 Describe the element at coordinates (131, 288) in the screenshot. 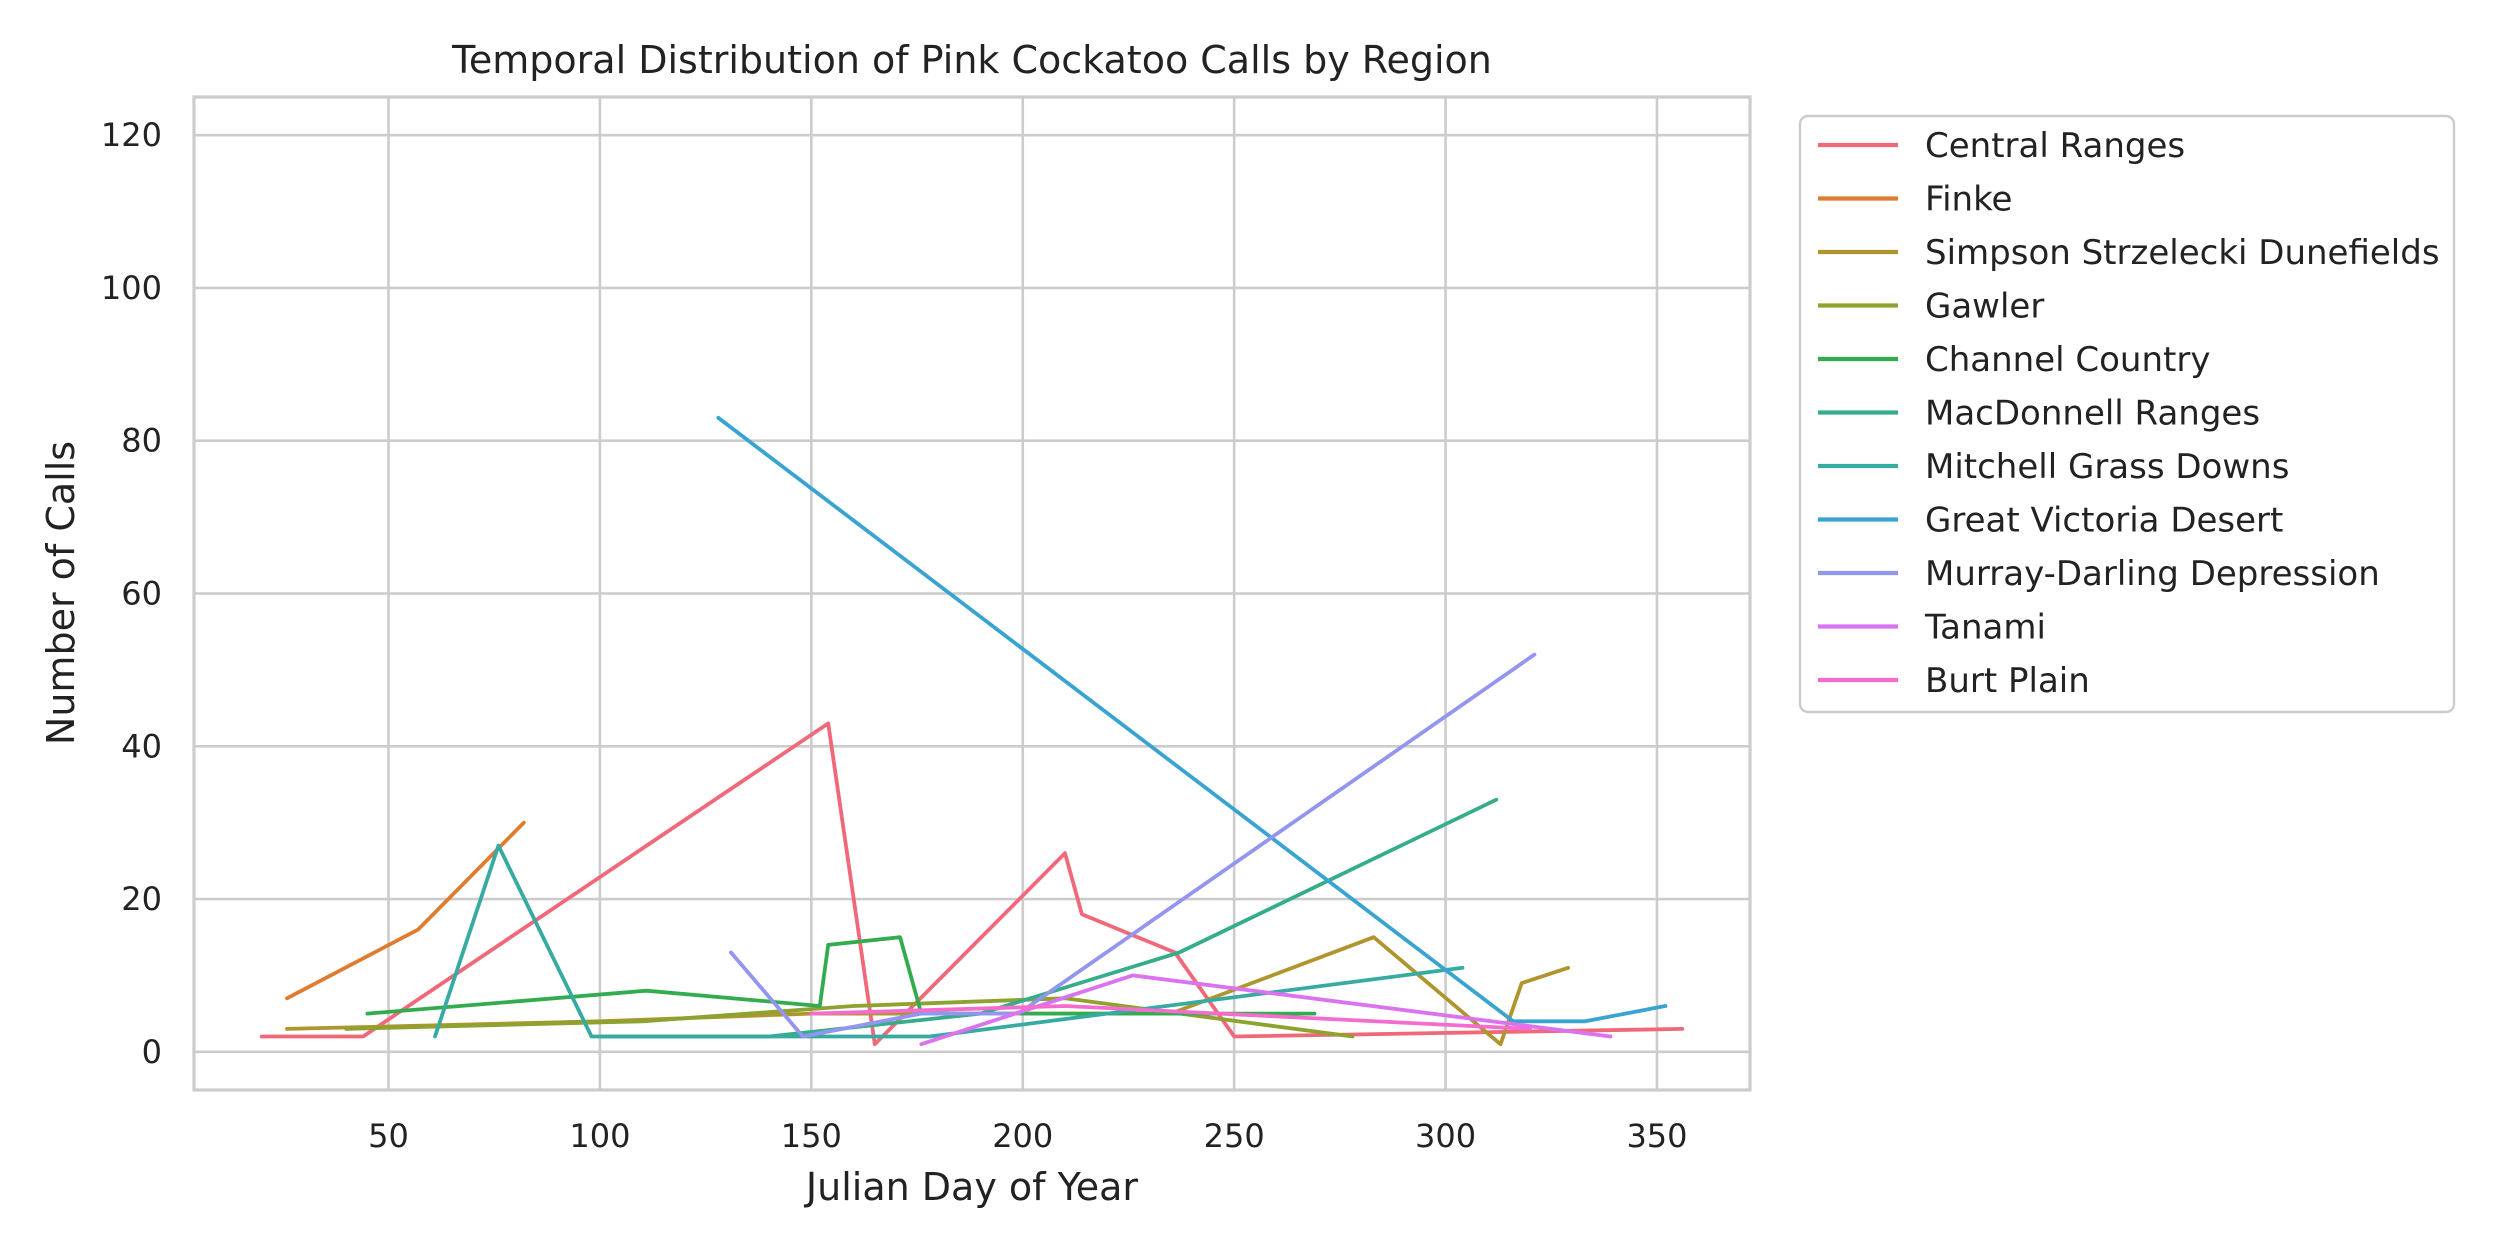

I see `y-tick-label: 100` at that location.